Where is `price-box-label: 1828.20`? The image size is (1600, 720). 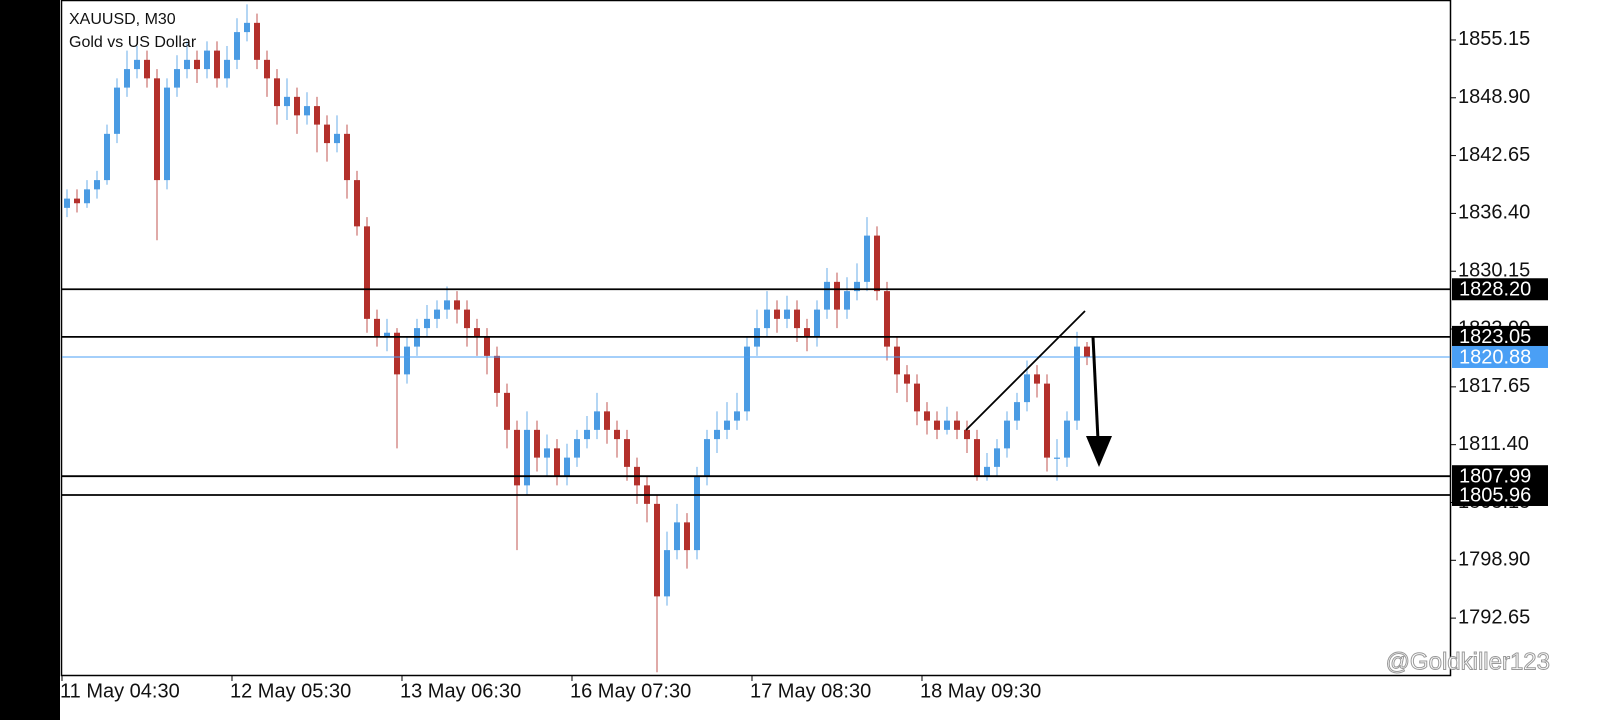
price-box-label: 1828.20 is located at coordinates (1495, 290).